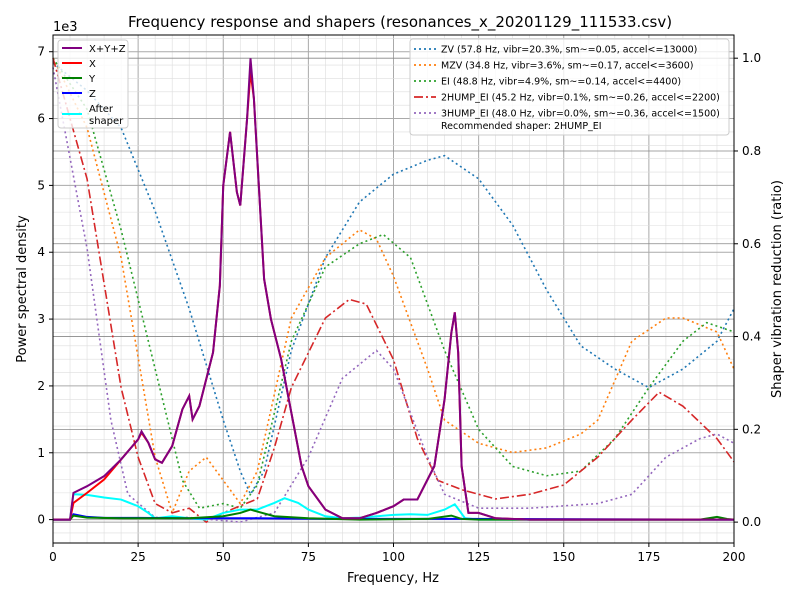 Image resolution: width=800 pixels, height=604 pixels. I want to click on y2-tick-label: 0.6, so click(751, 244).